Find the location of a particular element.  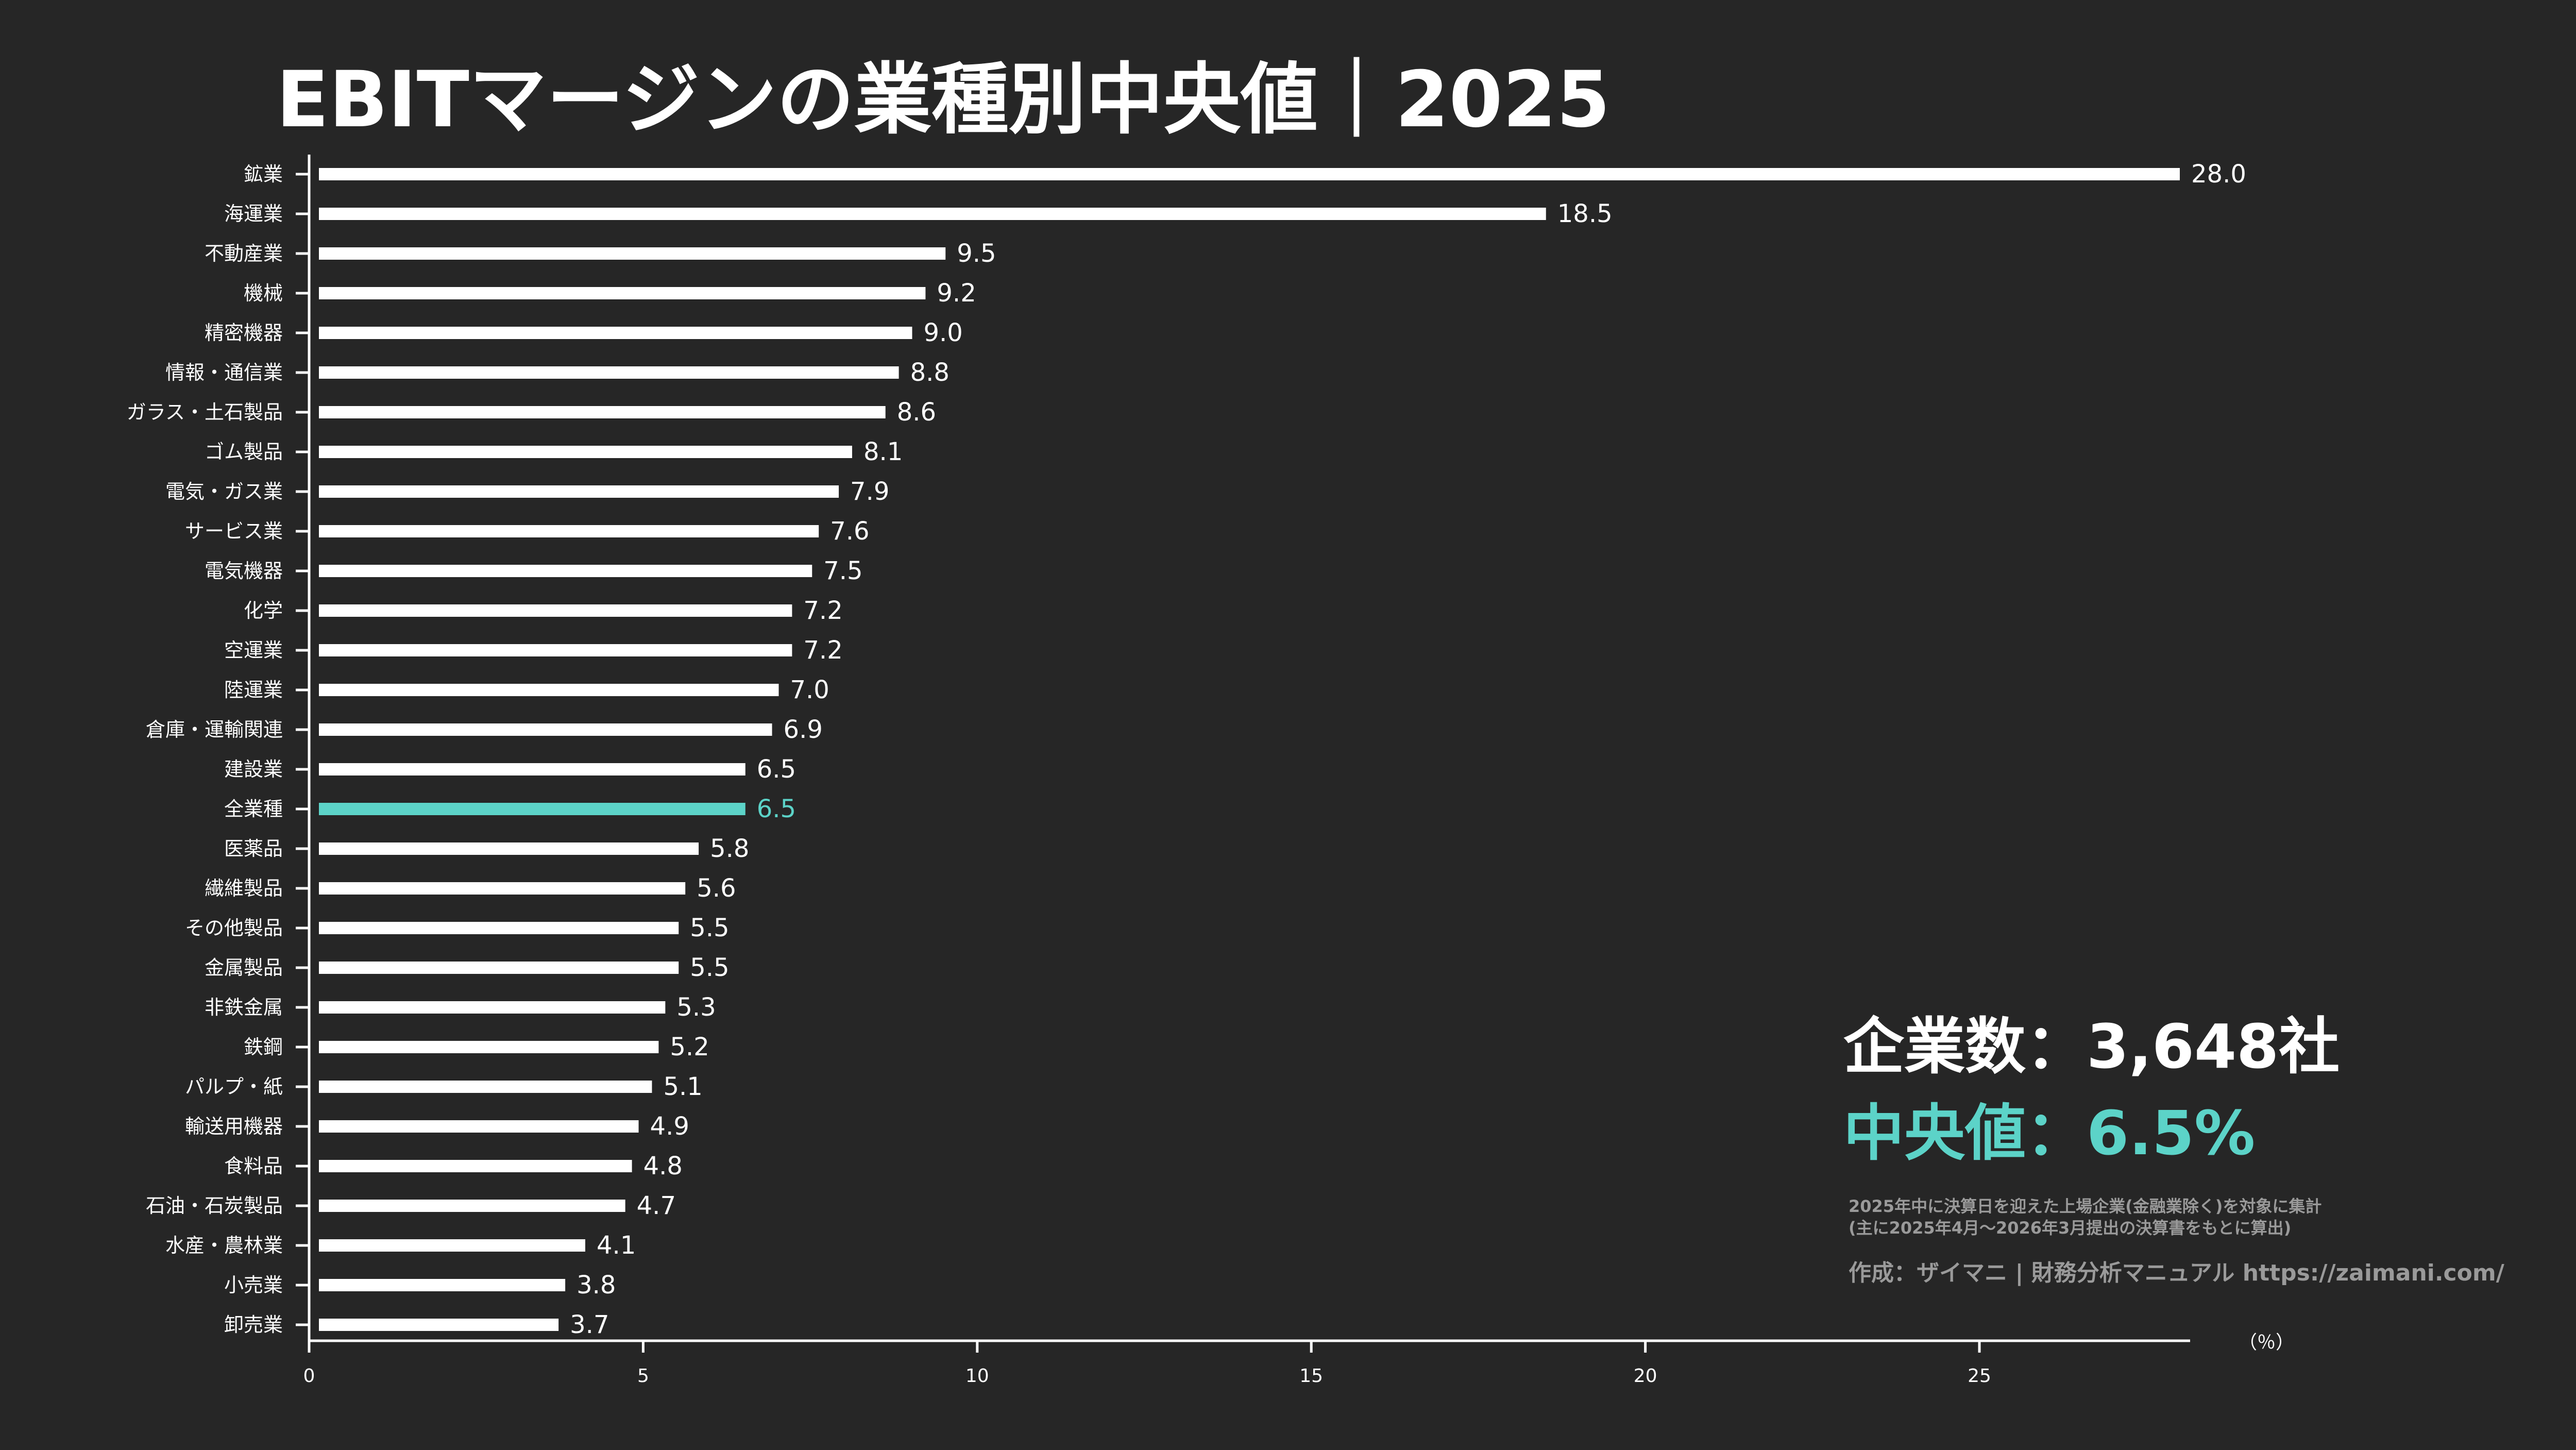

data-label: 7.0 is located at coordinates (809, 690).